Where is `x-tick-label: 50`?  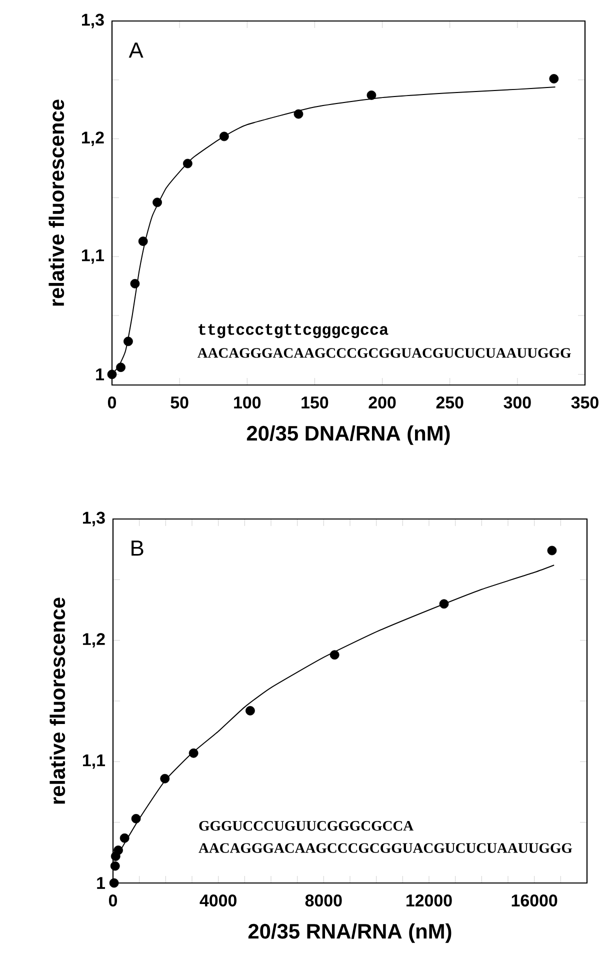
x-tick-label: 50 is located at coordinates (179, 402).